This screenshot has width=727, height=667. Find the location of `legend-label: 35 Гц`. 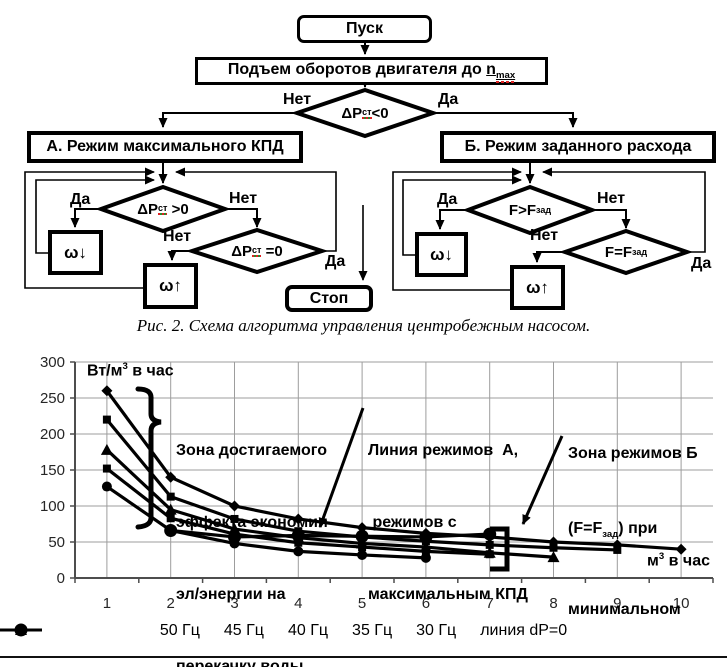

legend-label: 35 Гц is located at coordinates (372, 630).